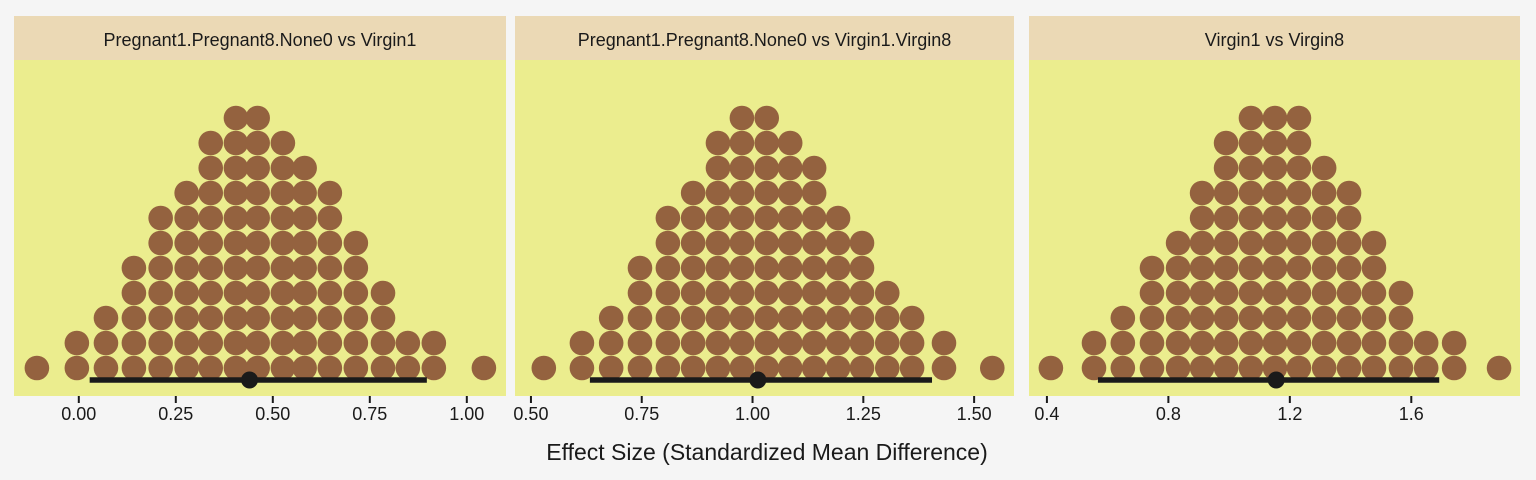 Image resolution: width=1536 pixels, height=480 pixels. What do you see at coordinates (530, 414) in the screenshot?
I see `x-tick-label: 0.50` at bounding box center [530, 414].